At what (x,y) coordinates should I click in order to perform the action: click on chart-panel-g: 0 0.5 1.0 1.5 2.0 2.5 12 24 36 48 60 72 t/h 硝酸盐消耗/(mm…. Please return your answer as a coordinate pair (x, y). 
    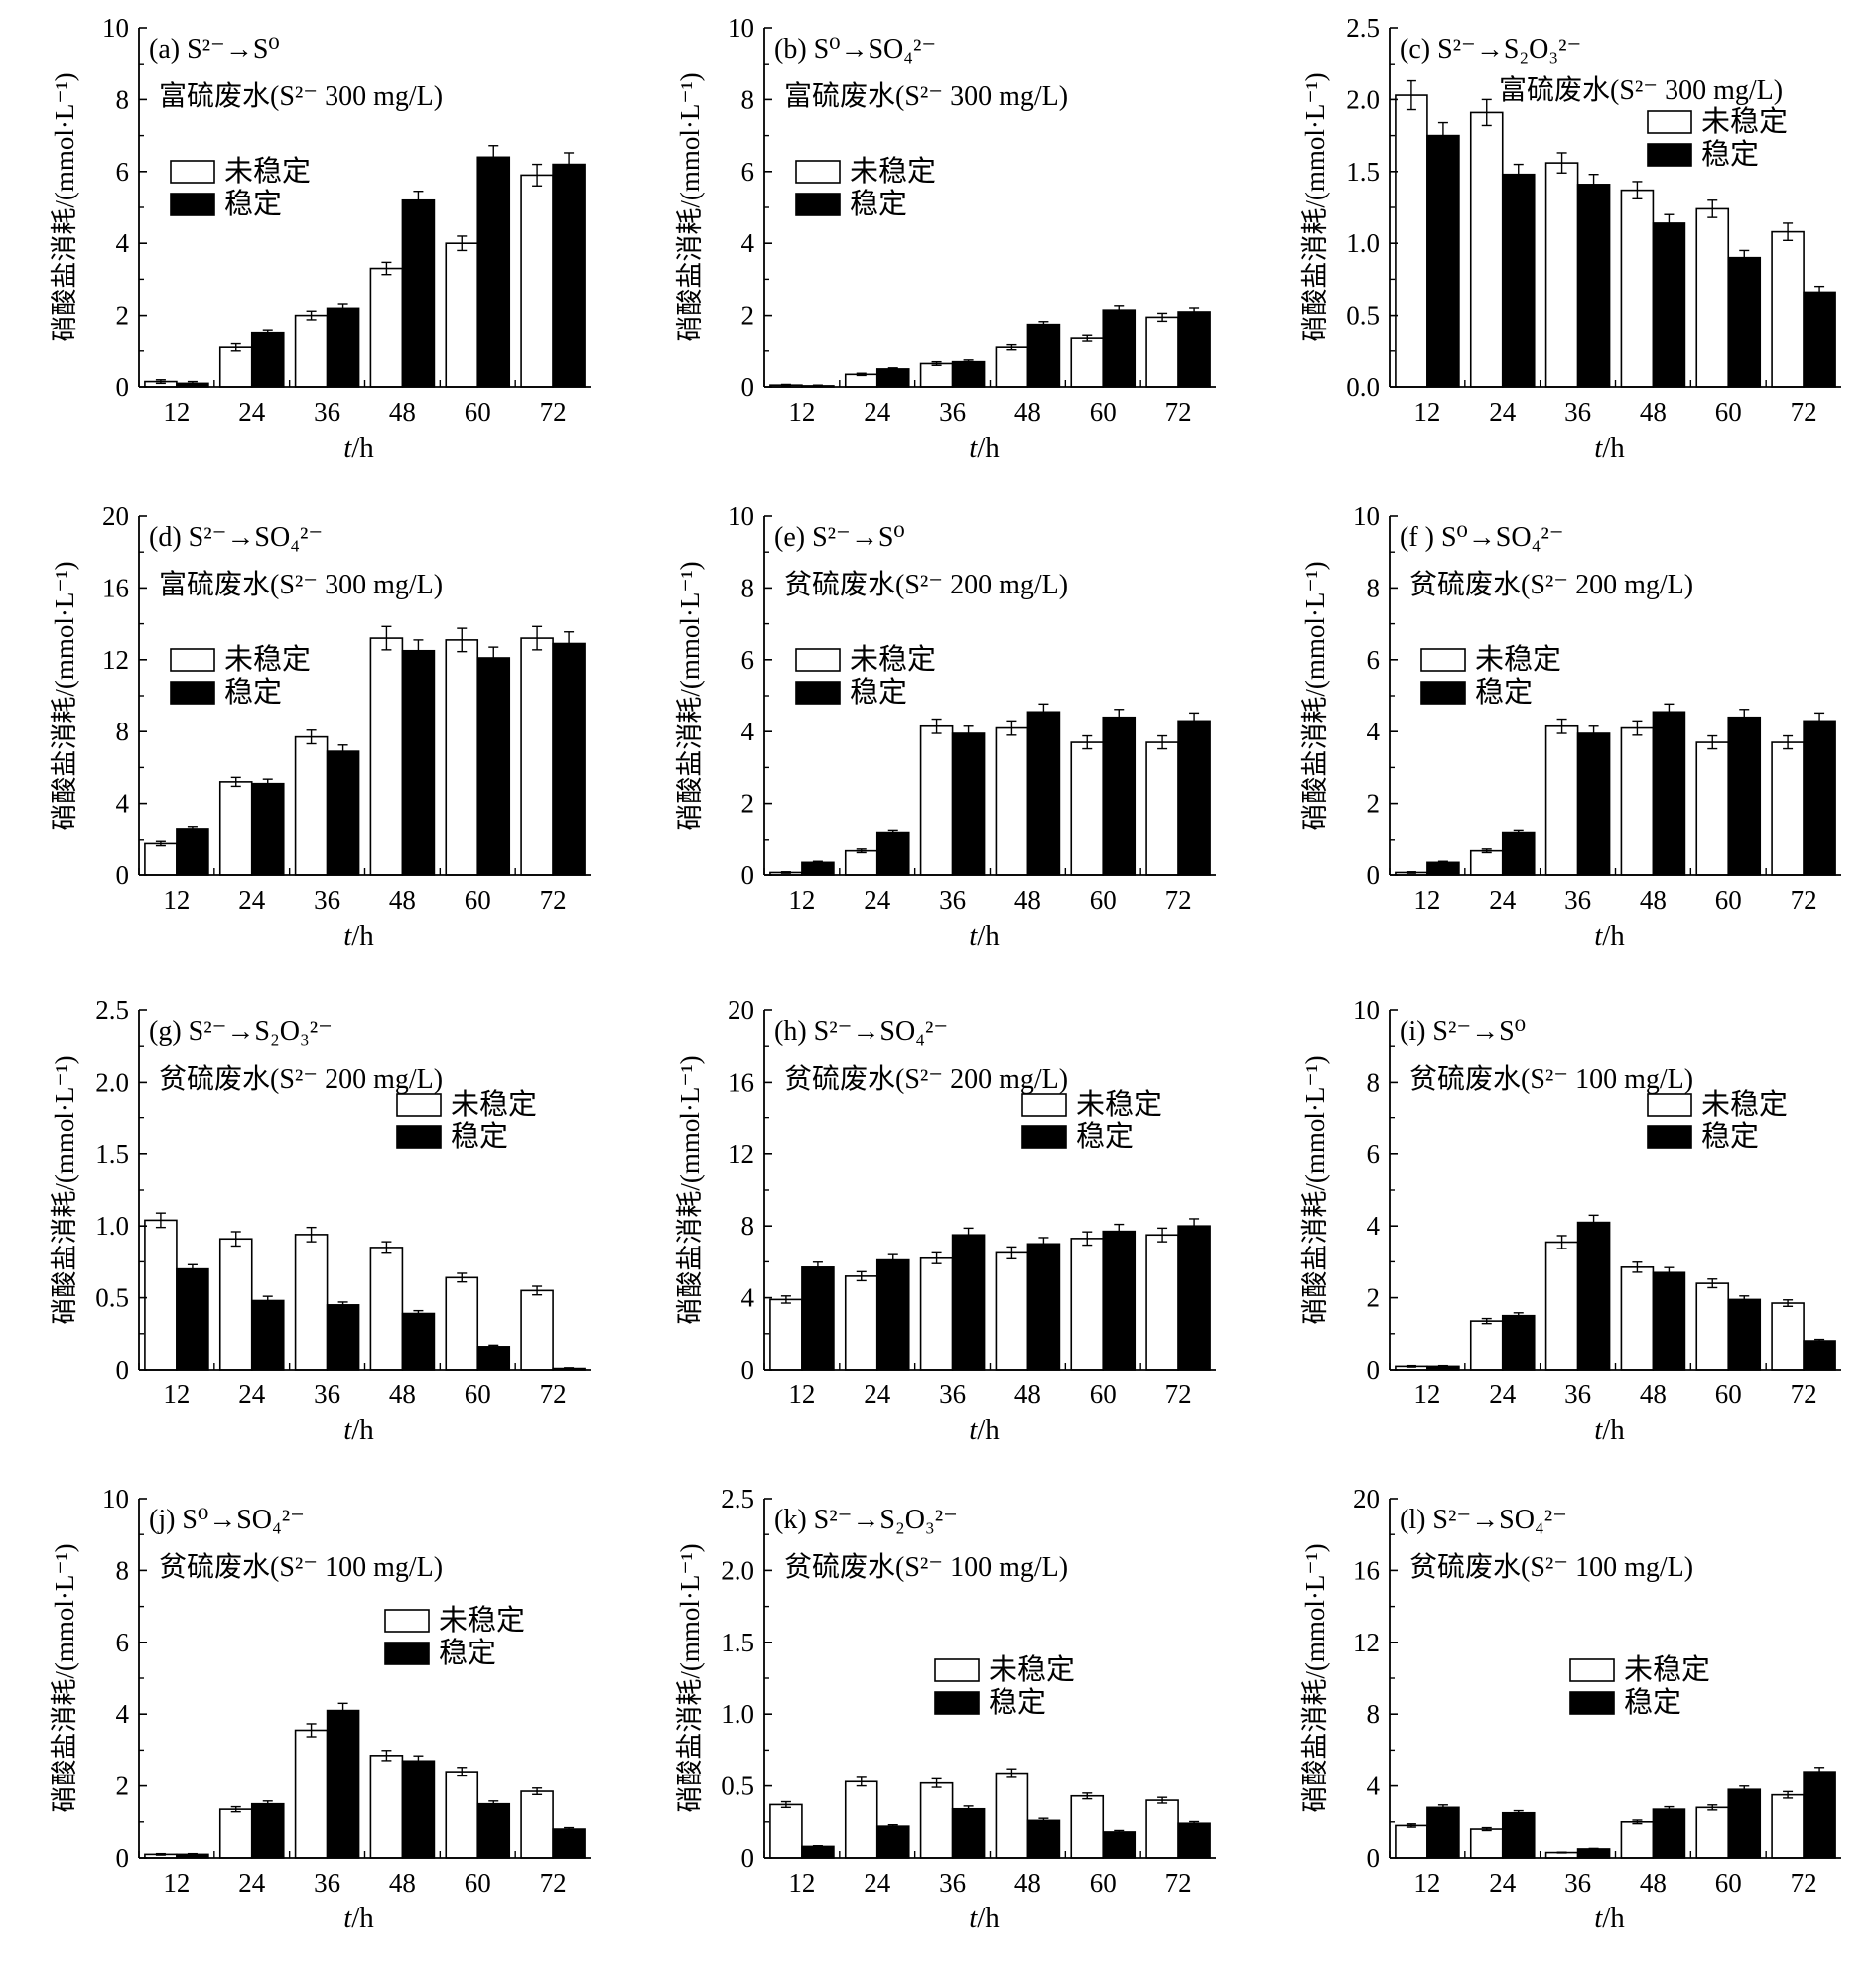
    Looking at the image, I should click on (320, 1220).